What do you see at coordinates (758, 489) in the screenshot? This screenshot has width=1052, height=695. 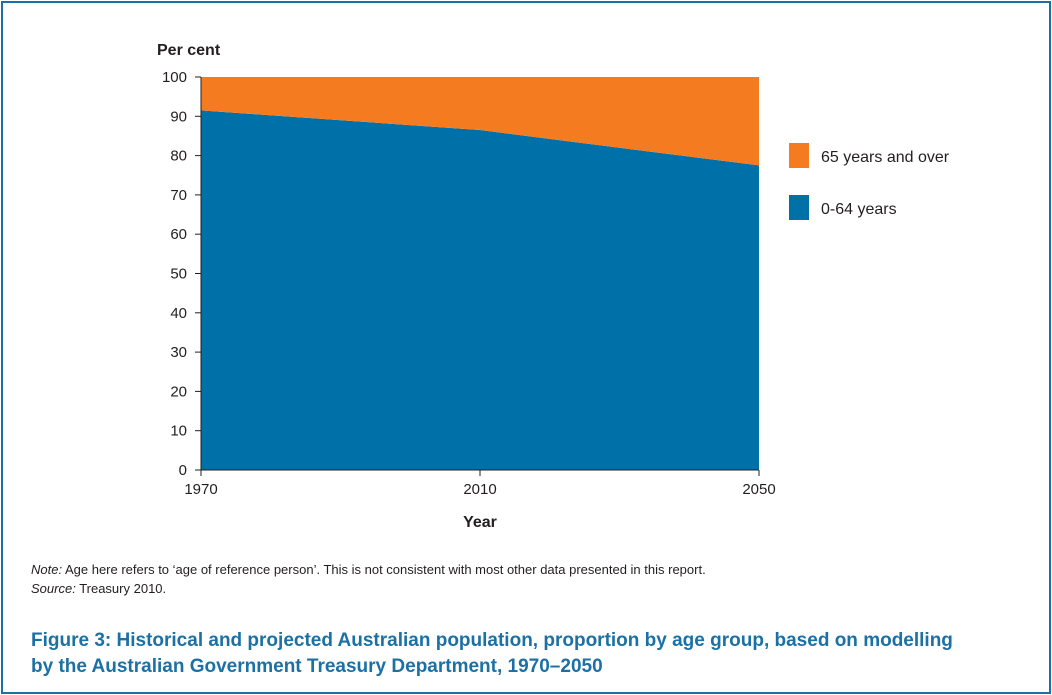 I see `x-tick-label: 2050` at bounding box center [758, 489].